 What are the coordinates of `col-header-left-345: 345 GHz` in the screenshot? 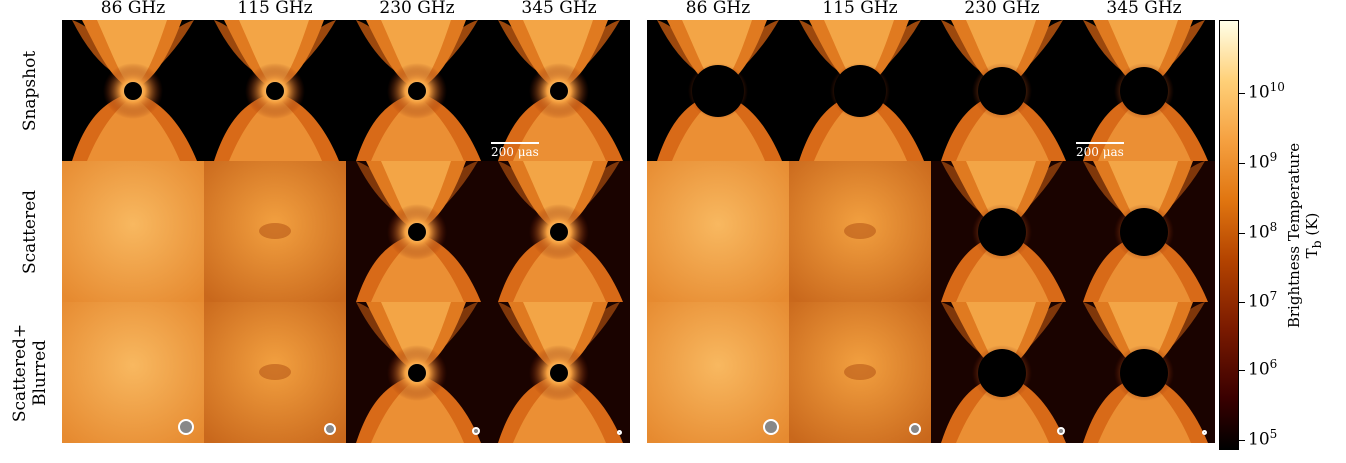 It's located at (559, 9).